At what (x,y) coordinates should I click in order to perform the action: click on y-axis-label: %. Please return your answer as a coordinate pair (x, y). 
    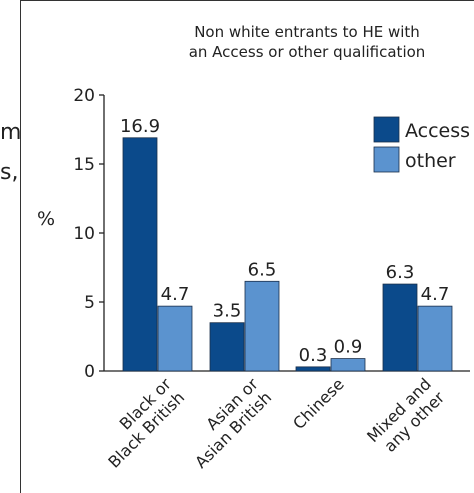
    Looking at the image, I should click on (46, 219).